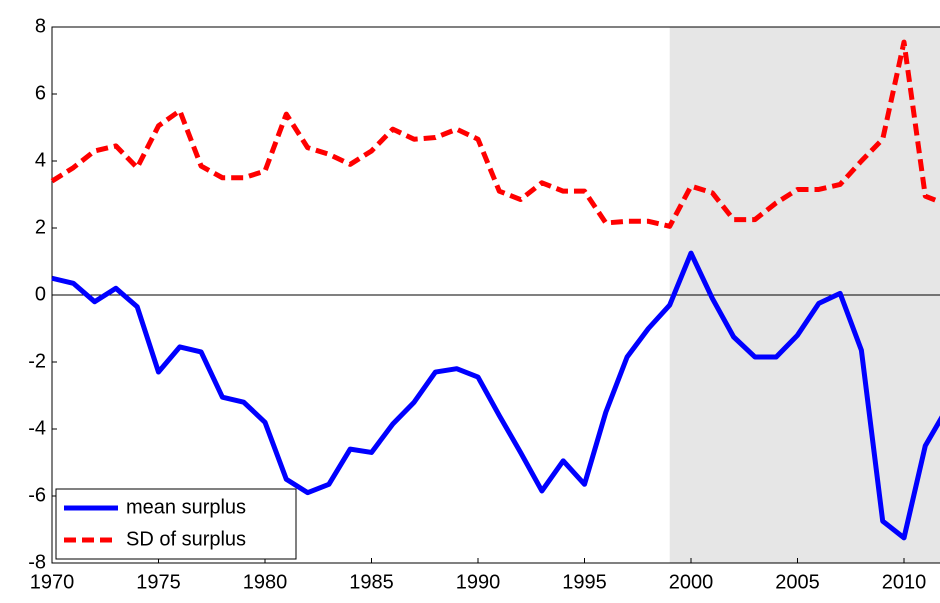  What do you see at coordinates (904, 582) in the screenshot?
I see `x-tick-label: 2010` at bounding box center [904, 582].